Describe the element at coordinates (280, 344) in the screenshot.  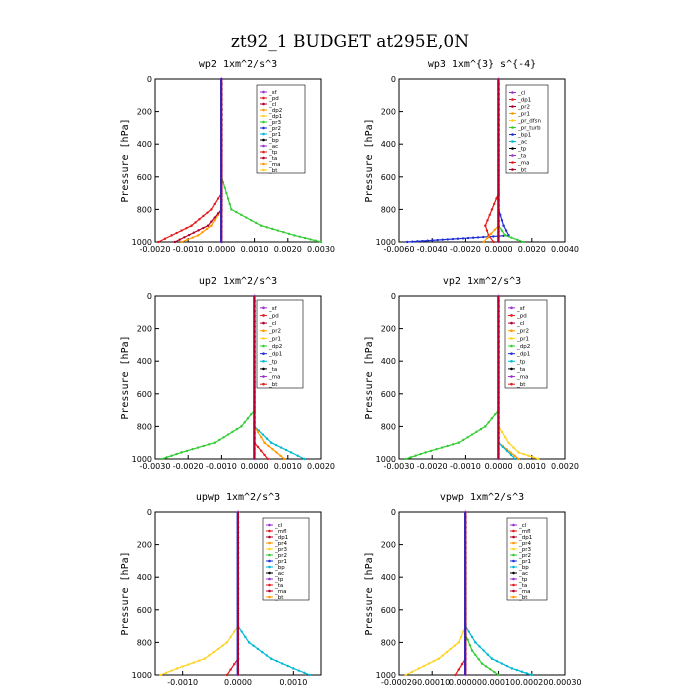
I see `legend-box` at that location.